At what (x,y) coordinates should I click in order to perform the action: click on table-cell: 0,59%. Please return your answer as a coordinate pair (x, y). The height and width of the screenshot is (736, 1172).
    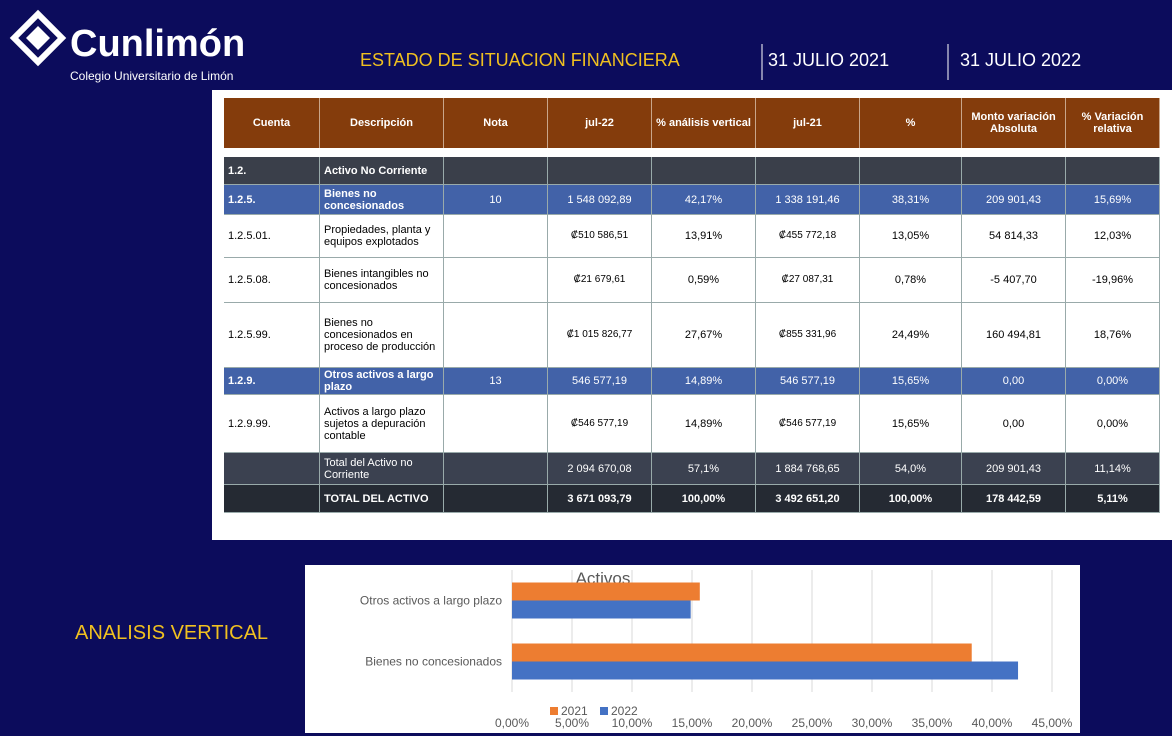
    Looking at the image, I should click on (704, 280).